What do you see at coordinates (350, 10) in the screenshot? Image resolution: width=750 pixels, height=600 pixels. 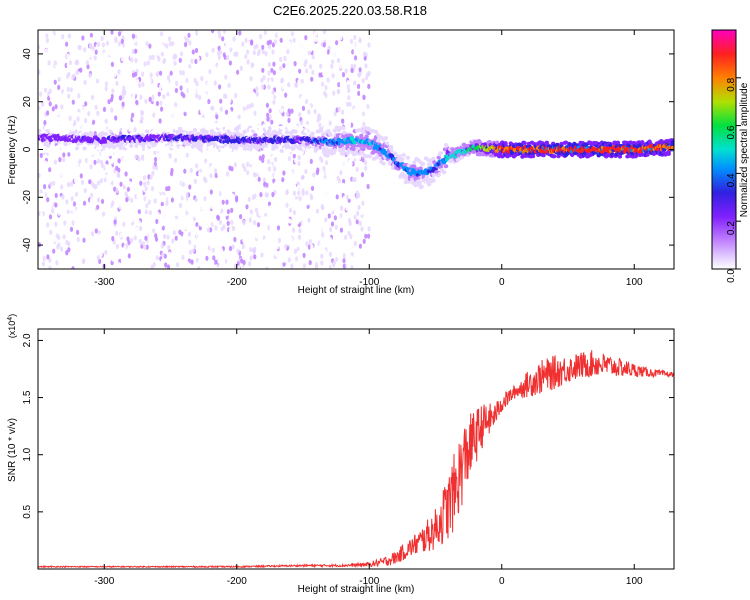 I see `chart-title: C2E6.2025.220.03.58.R18` at bounding box center [350, 10].